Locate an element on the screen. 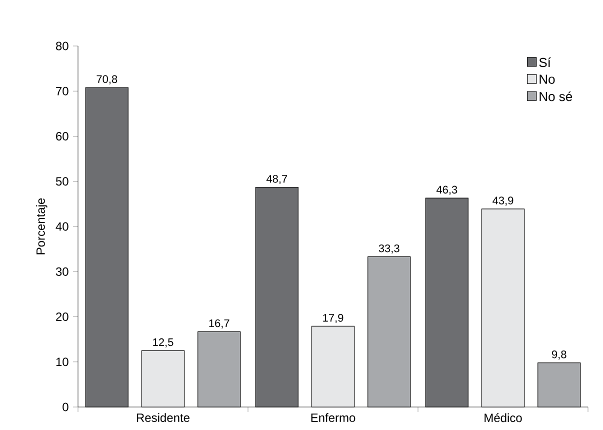 This screenshot has width=603, height=430. x-tick-label: Médico is located at coordinates (503, 417).